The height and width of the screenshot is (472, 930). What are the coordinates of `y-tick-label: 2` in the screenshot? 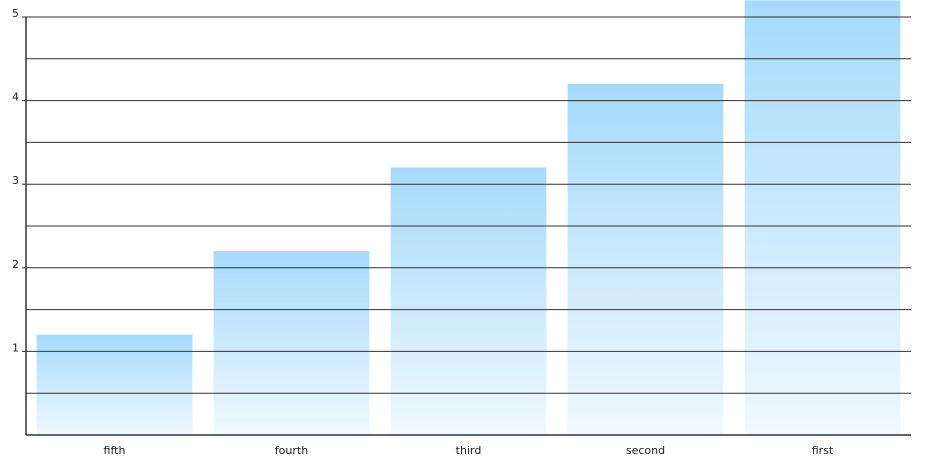 It's located at (15, 264).